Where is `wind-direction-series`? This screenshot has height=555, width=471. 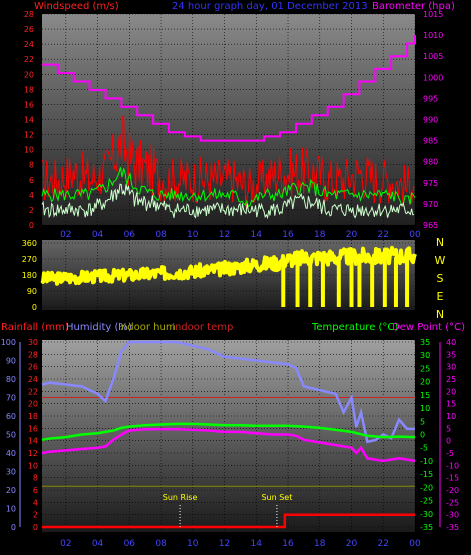
wind-direction-series is located at coordinates (228, 276).